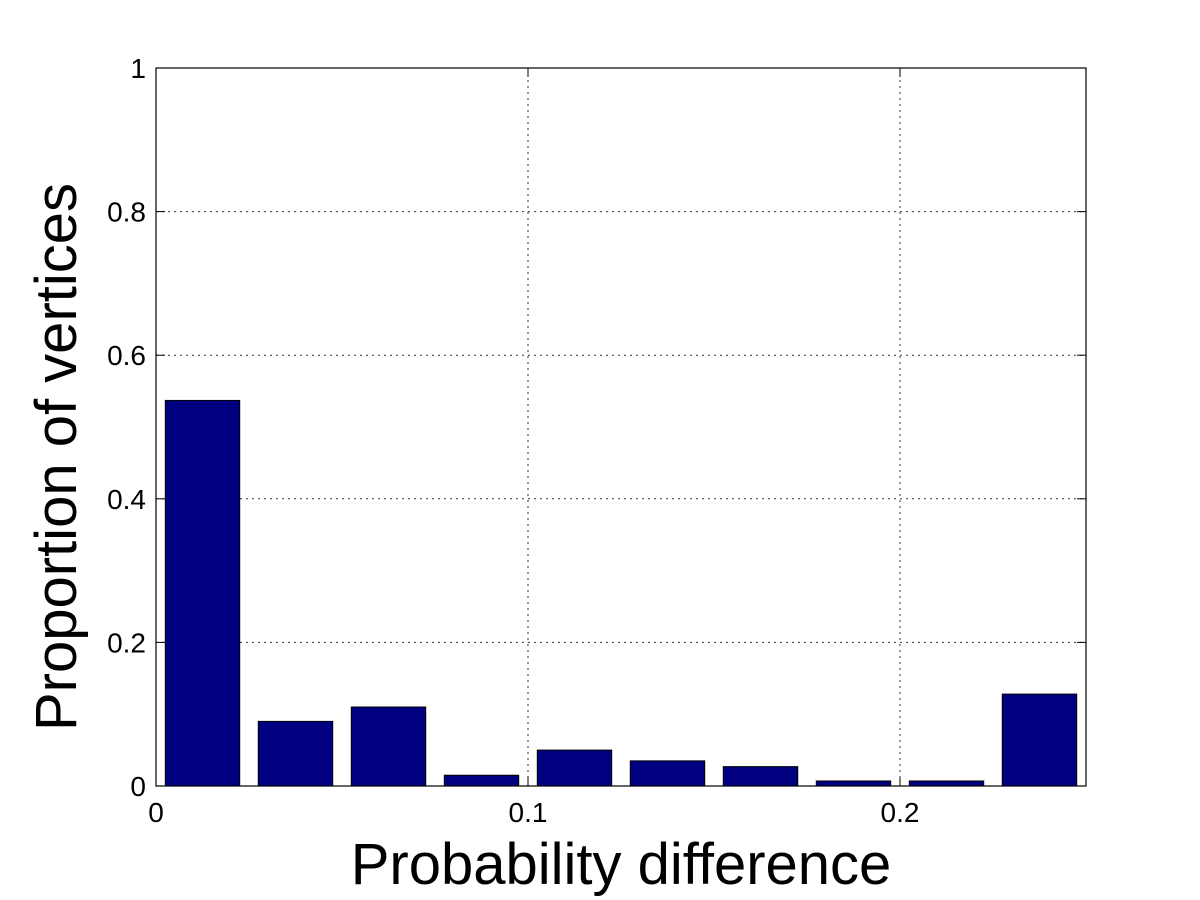  I want to click on x-axis-title: Probability difference, so click(621, 864).